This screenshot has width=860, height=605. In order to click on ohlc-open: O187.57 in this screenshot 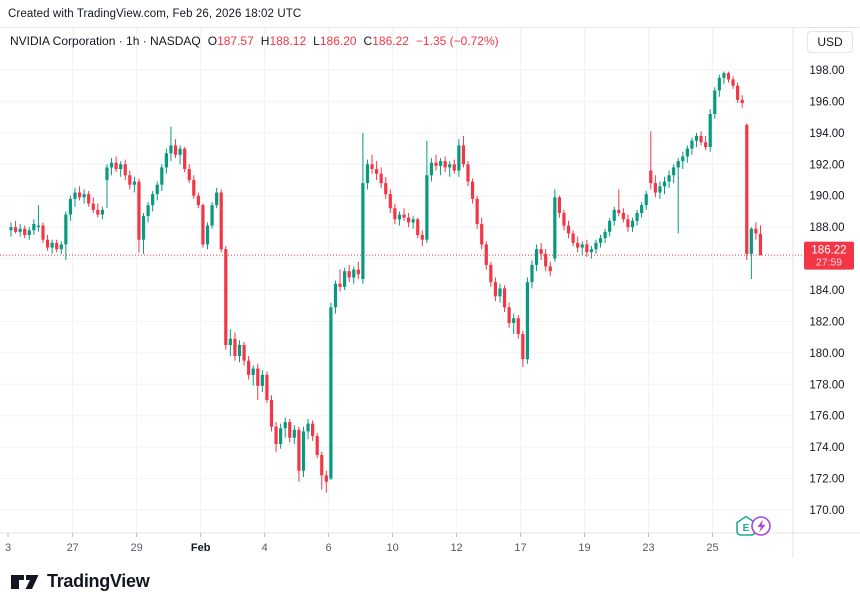, I will do `click(230, 41)`.